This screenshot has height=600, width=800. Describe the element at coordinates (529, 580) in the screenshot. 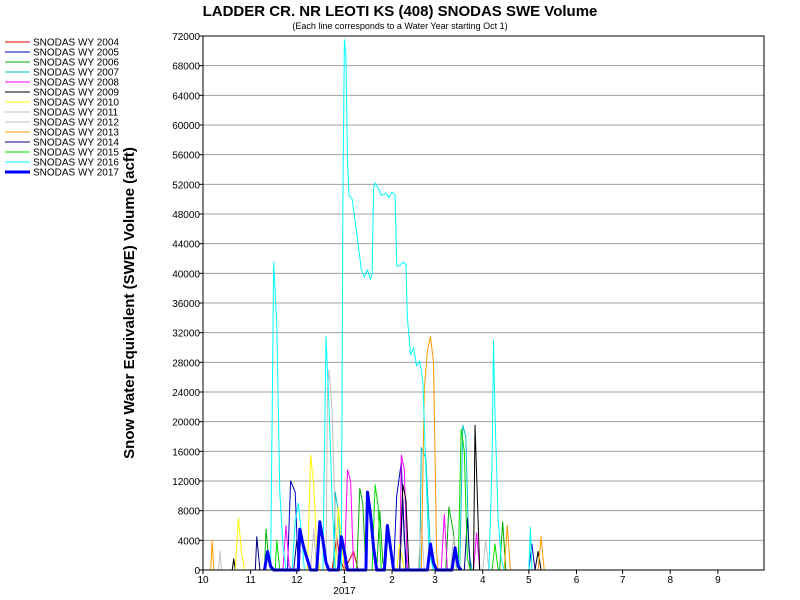

I see `x-tick-label: 5` at that location.